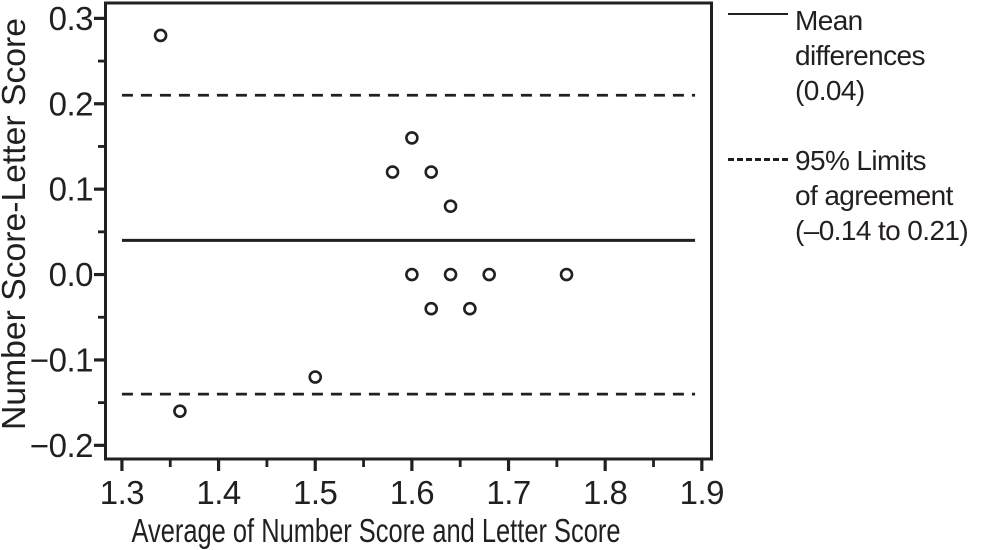 This screenshot has height=550, width=987. I want to click on y-tick-label: 0.3, so click(71, 18).